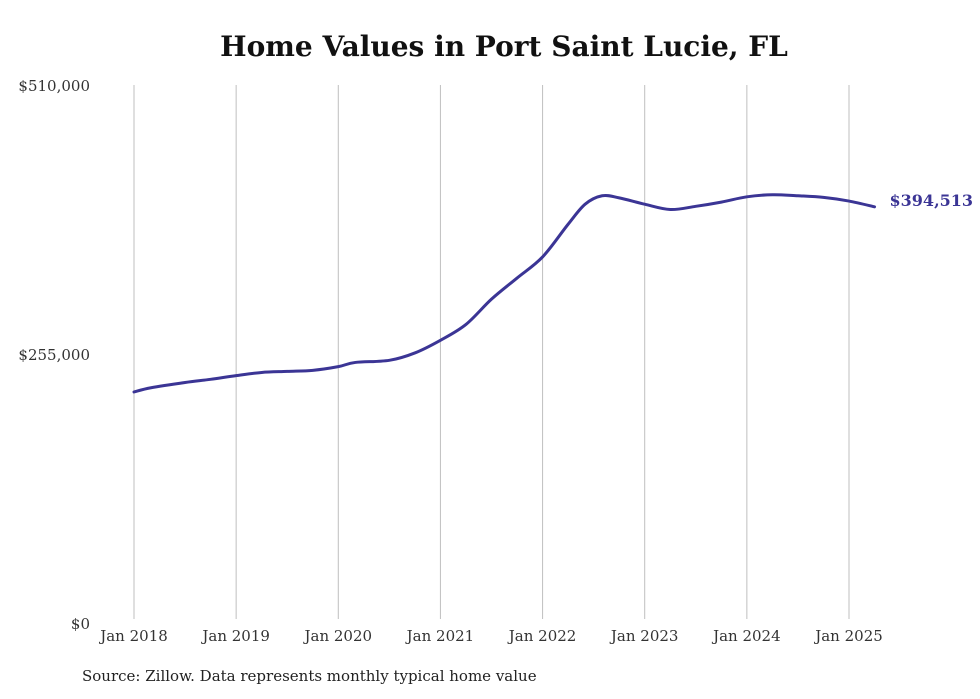 This screenshot has width=980, height=699. Describe the element at coordinates (235, 636) in the screenshot. I see `x-tick-label: Jan 2019` at that location.